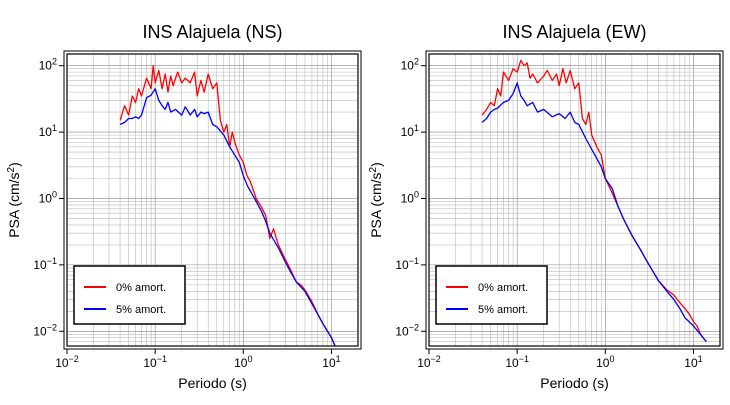 This screenshot has width=730, height=405. Describe the element at coordinates (574, 32) in the screenshot. I see `chart-title: INS Alajuela (EW)` at that location.